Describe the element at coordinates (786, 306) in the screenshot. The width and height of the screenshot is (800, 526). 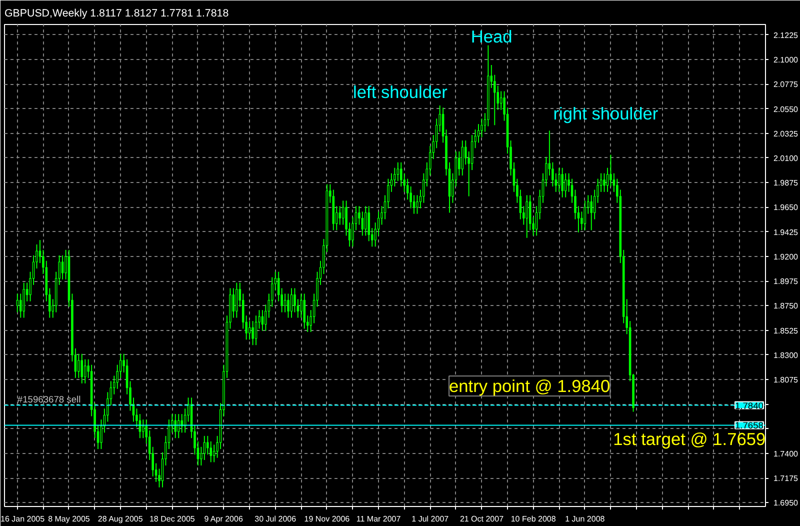
I see `y-tick-label: 1.8750` at that location.